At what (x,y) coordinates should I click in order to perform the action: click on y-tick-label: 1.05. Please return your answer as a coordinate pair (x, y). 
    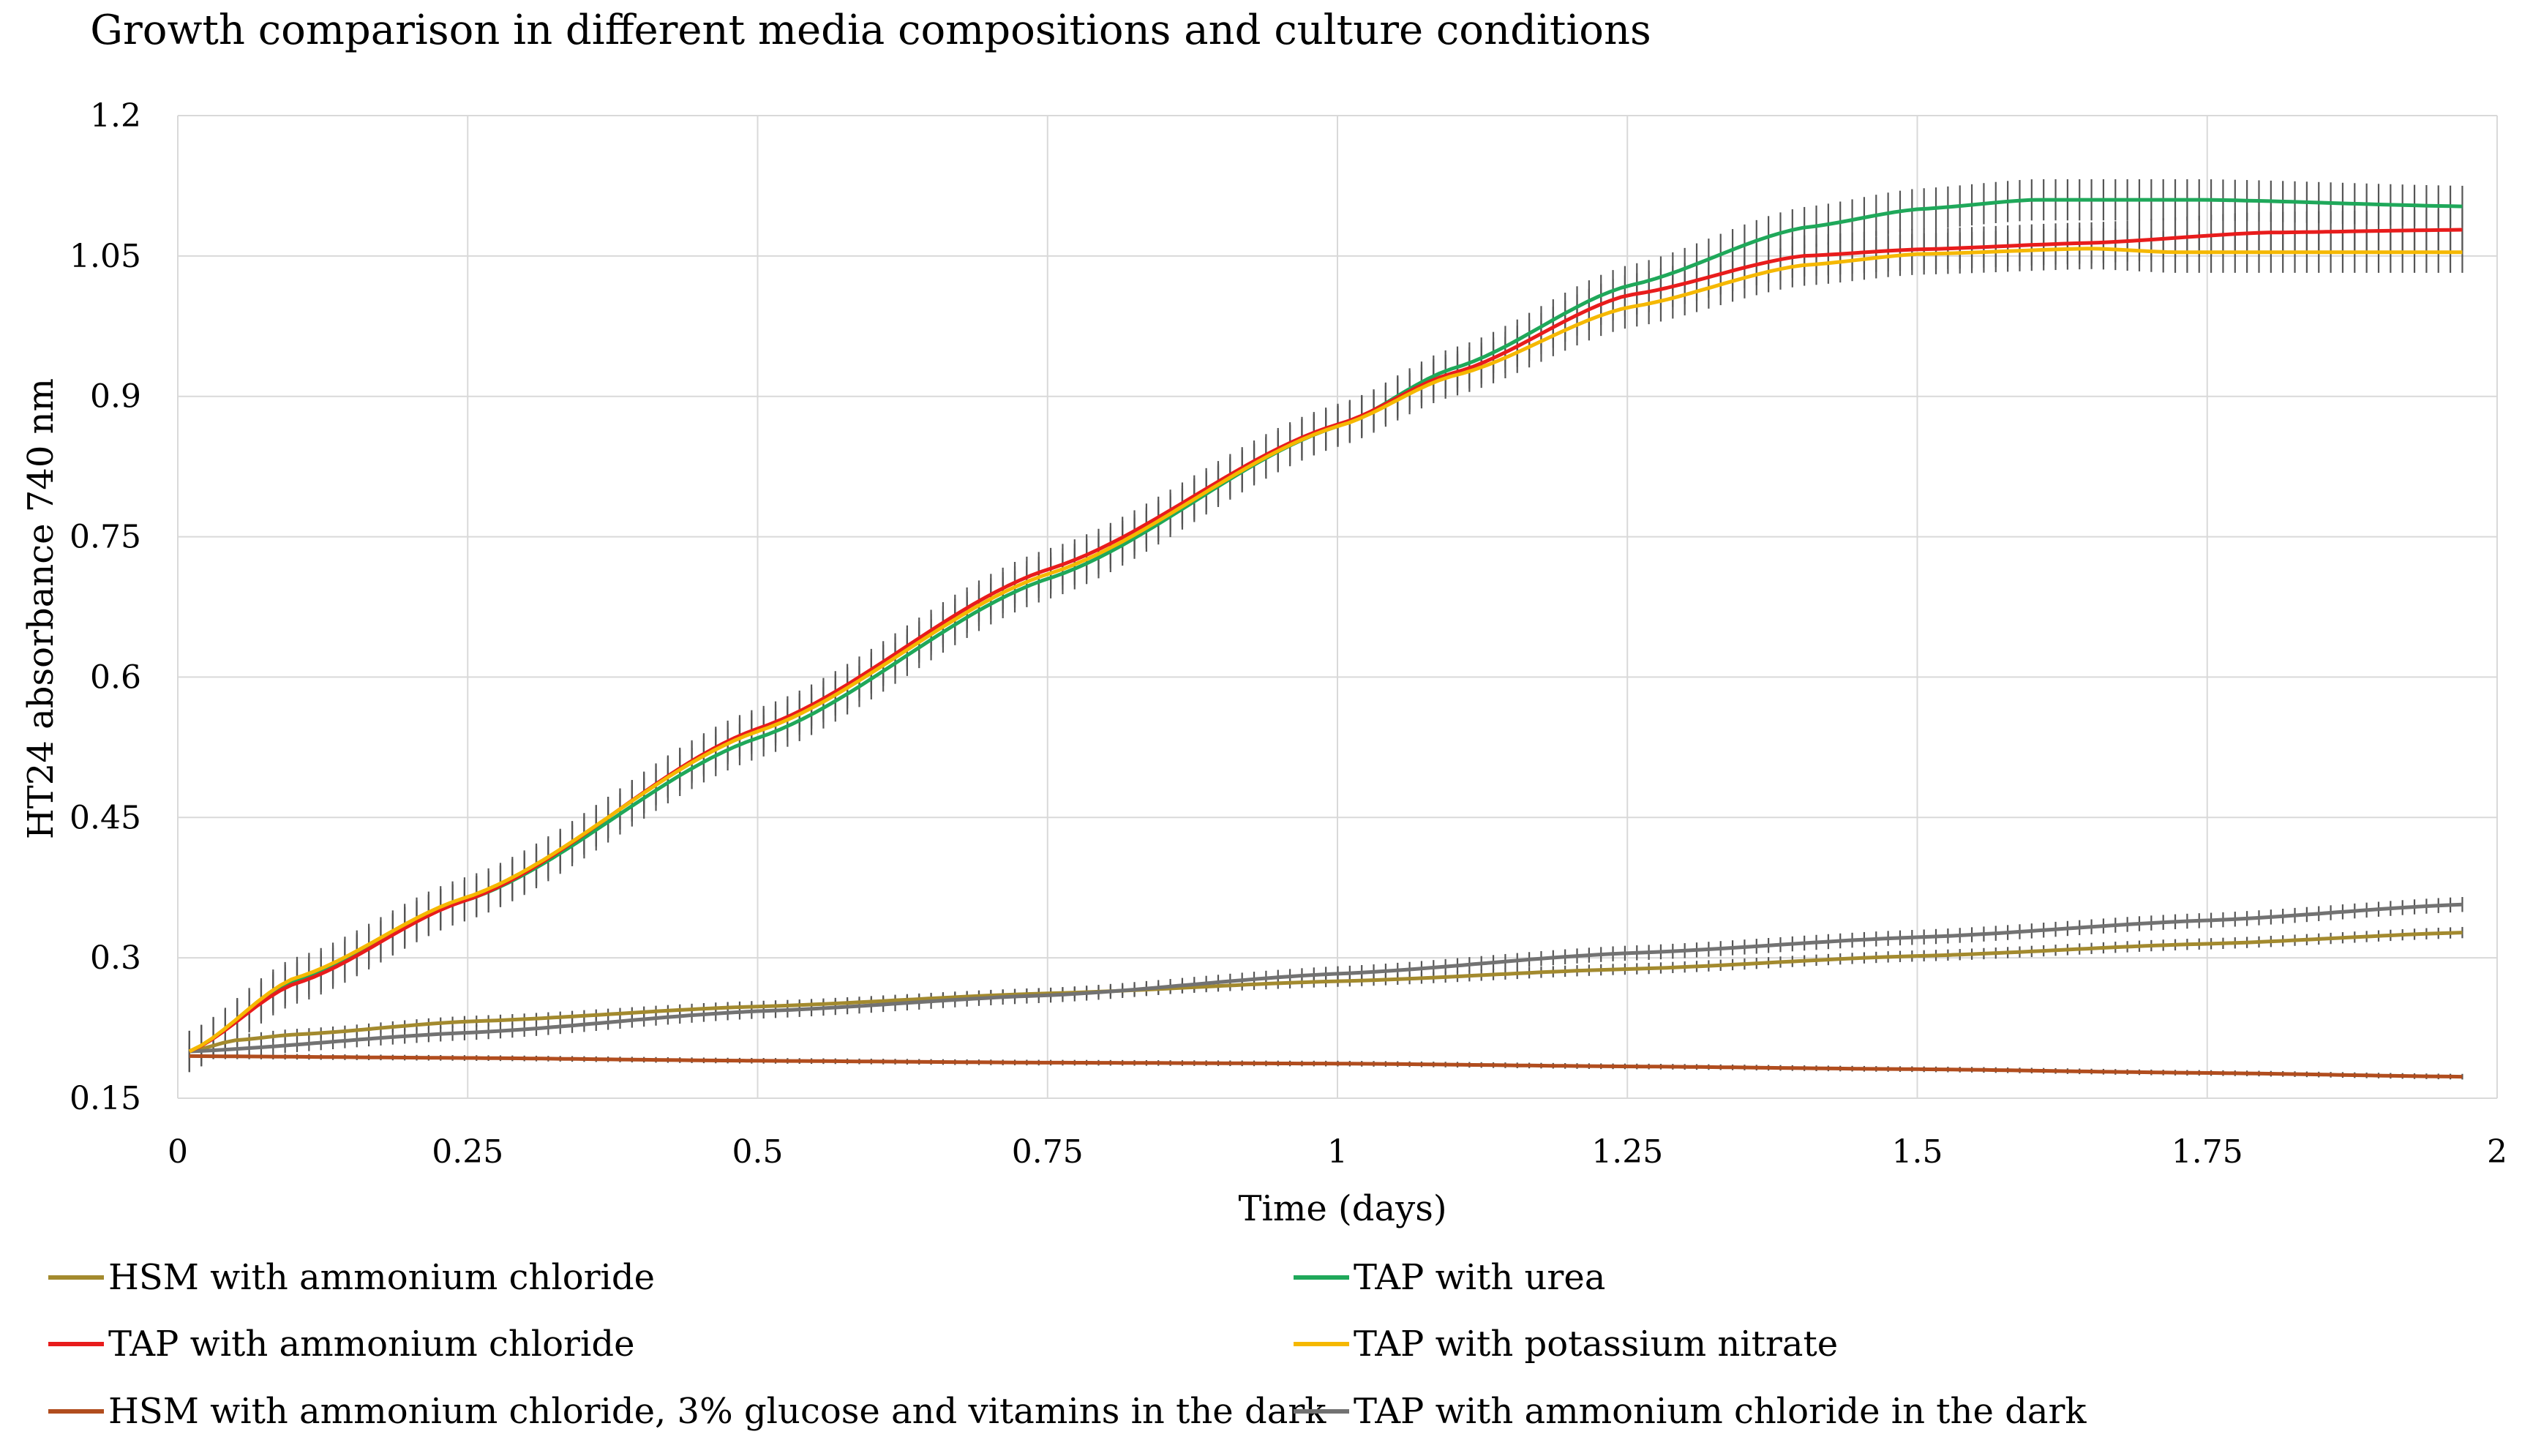
    Looking at the image, I should click on (105, 256).